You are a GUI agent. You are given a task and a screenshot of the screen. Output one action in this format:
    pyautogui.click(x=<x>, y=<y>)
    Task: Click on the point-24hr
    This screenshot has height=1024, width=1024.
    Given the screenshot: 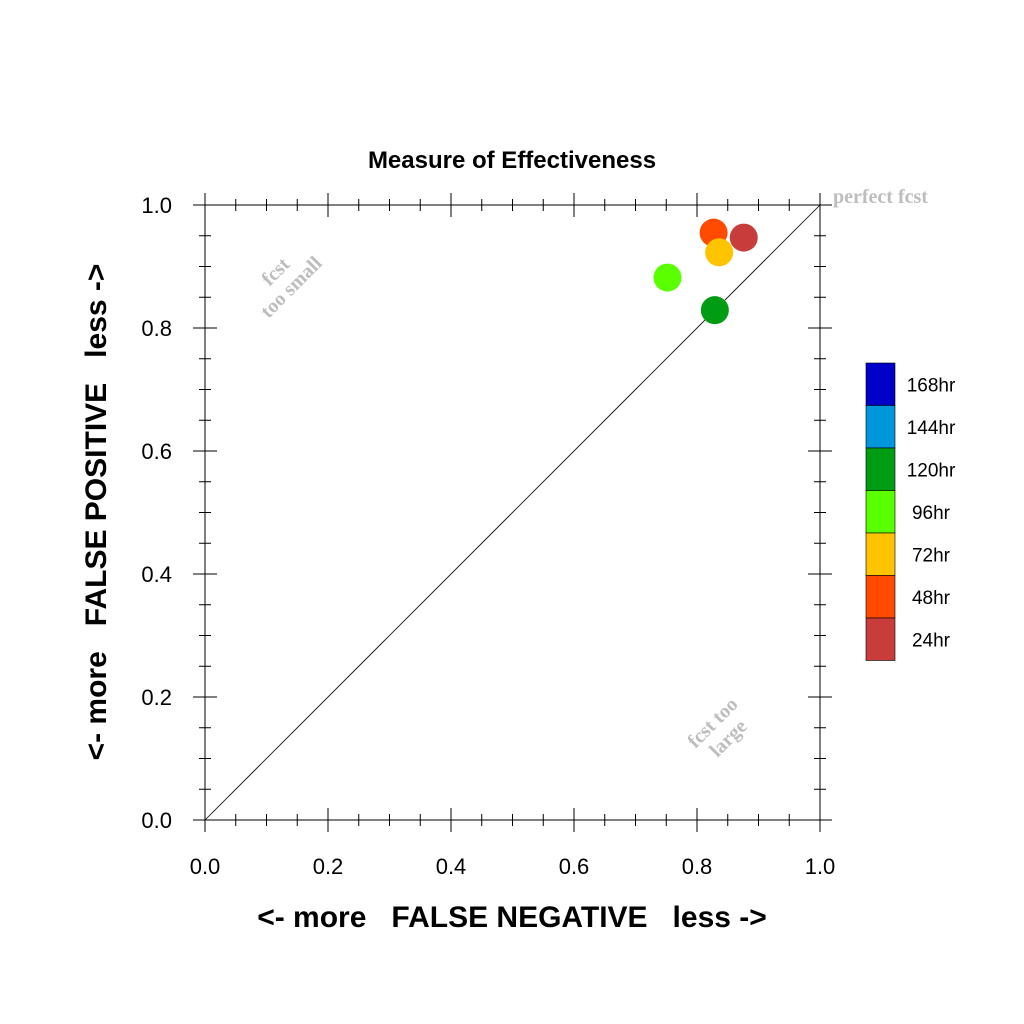 What is the action you would take?
    pyautogui.click(x=743, y=237)
    